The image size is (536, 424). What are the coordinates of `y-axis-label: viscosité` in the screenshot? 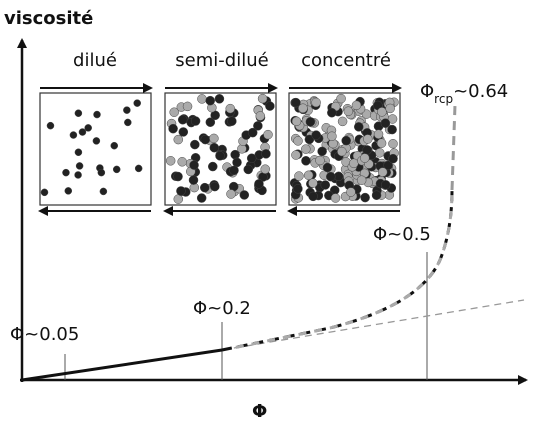 It's located at (48, 18).